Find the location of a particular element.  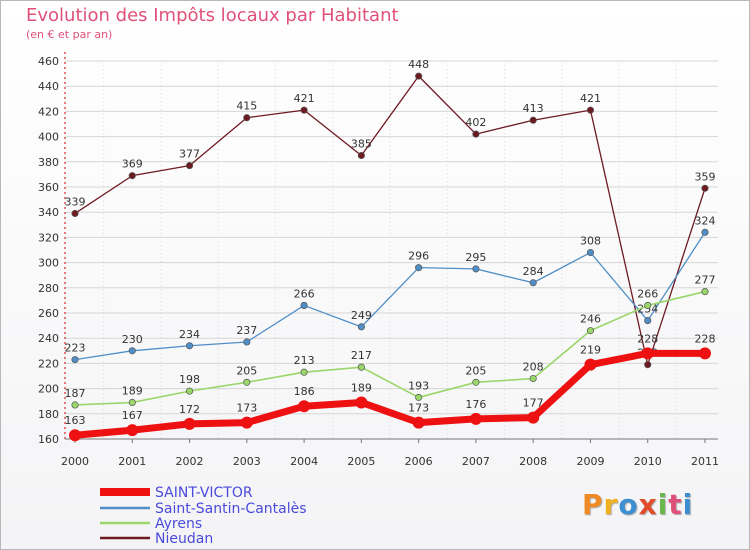

data-label-saint-santin-cantal-s: 230 is located at coordinates (132, 339).